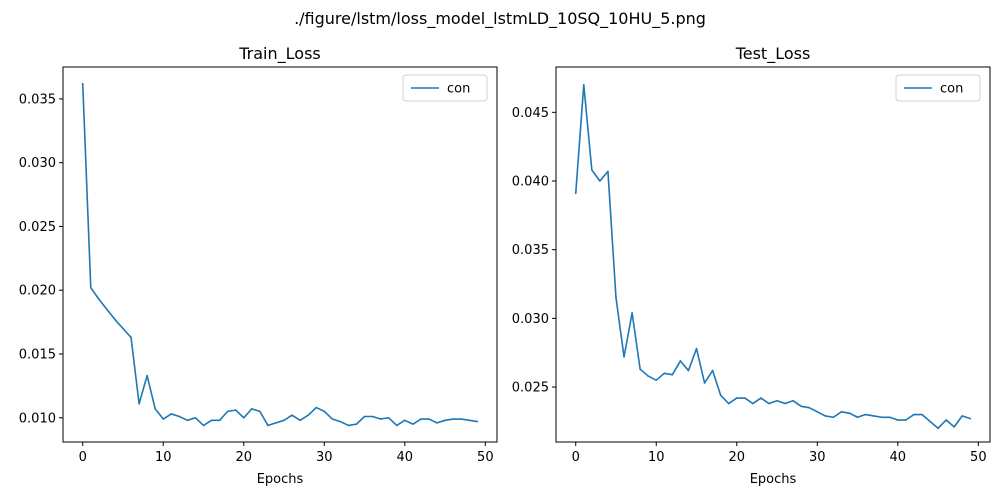  I want to click on test-loss-y-tick-label: 0.025, so click(530, 388).